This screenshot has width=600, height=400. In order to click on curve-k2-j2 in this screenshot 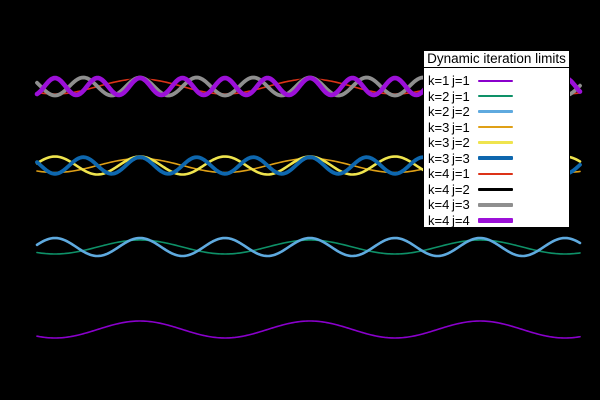, I will do `click(308, 247)`.